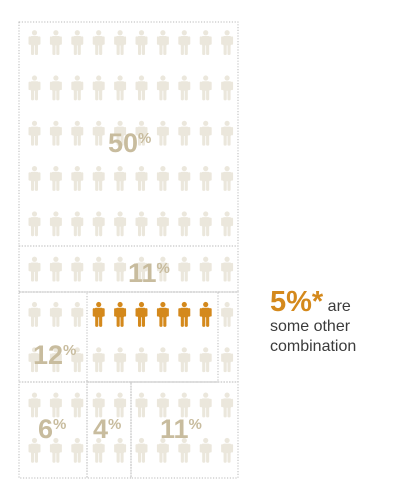 The height and width of the screenshot is (500, 400). What do you see at coordinates (317, 302) in the screenshot?
I see `callout-star: *` at bounding box center [317, 302].